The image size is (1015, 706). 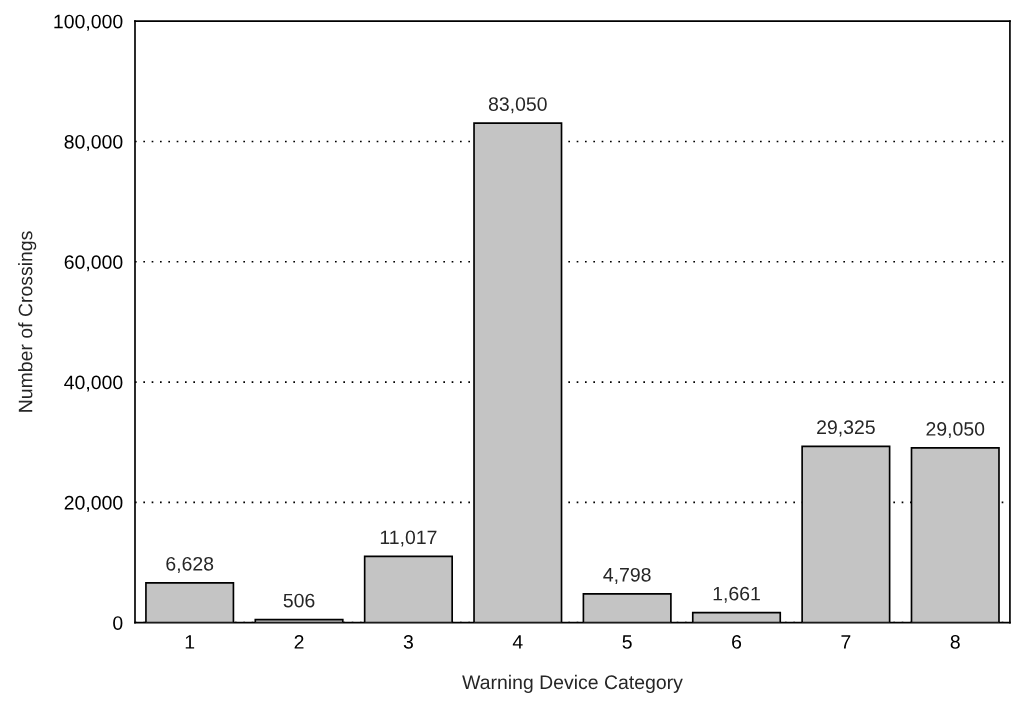 I want to click on y-tick-label: 80,000, so click(x=93, y=143).